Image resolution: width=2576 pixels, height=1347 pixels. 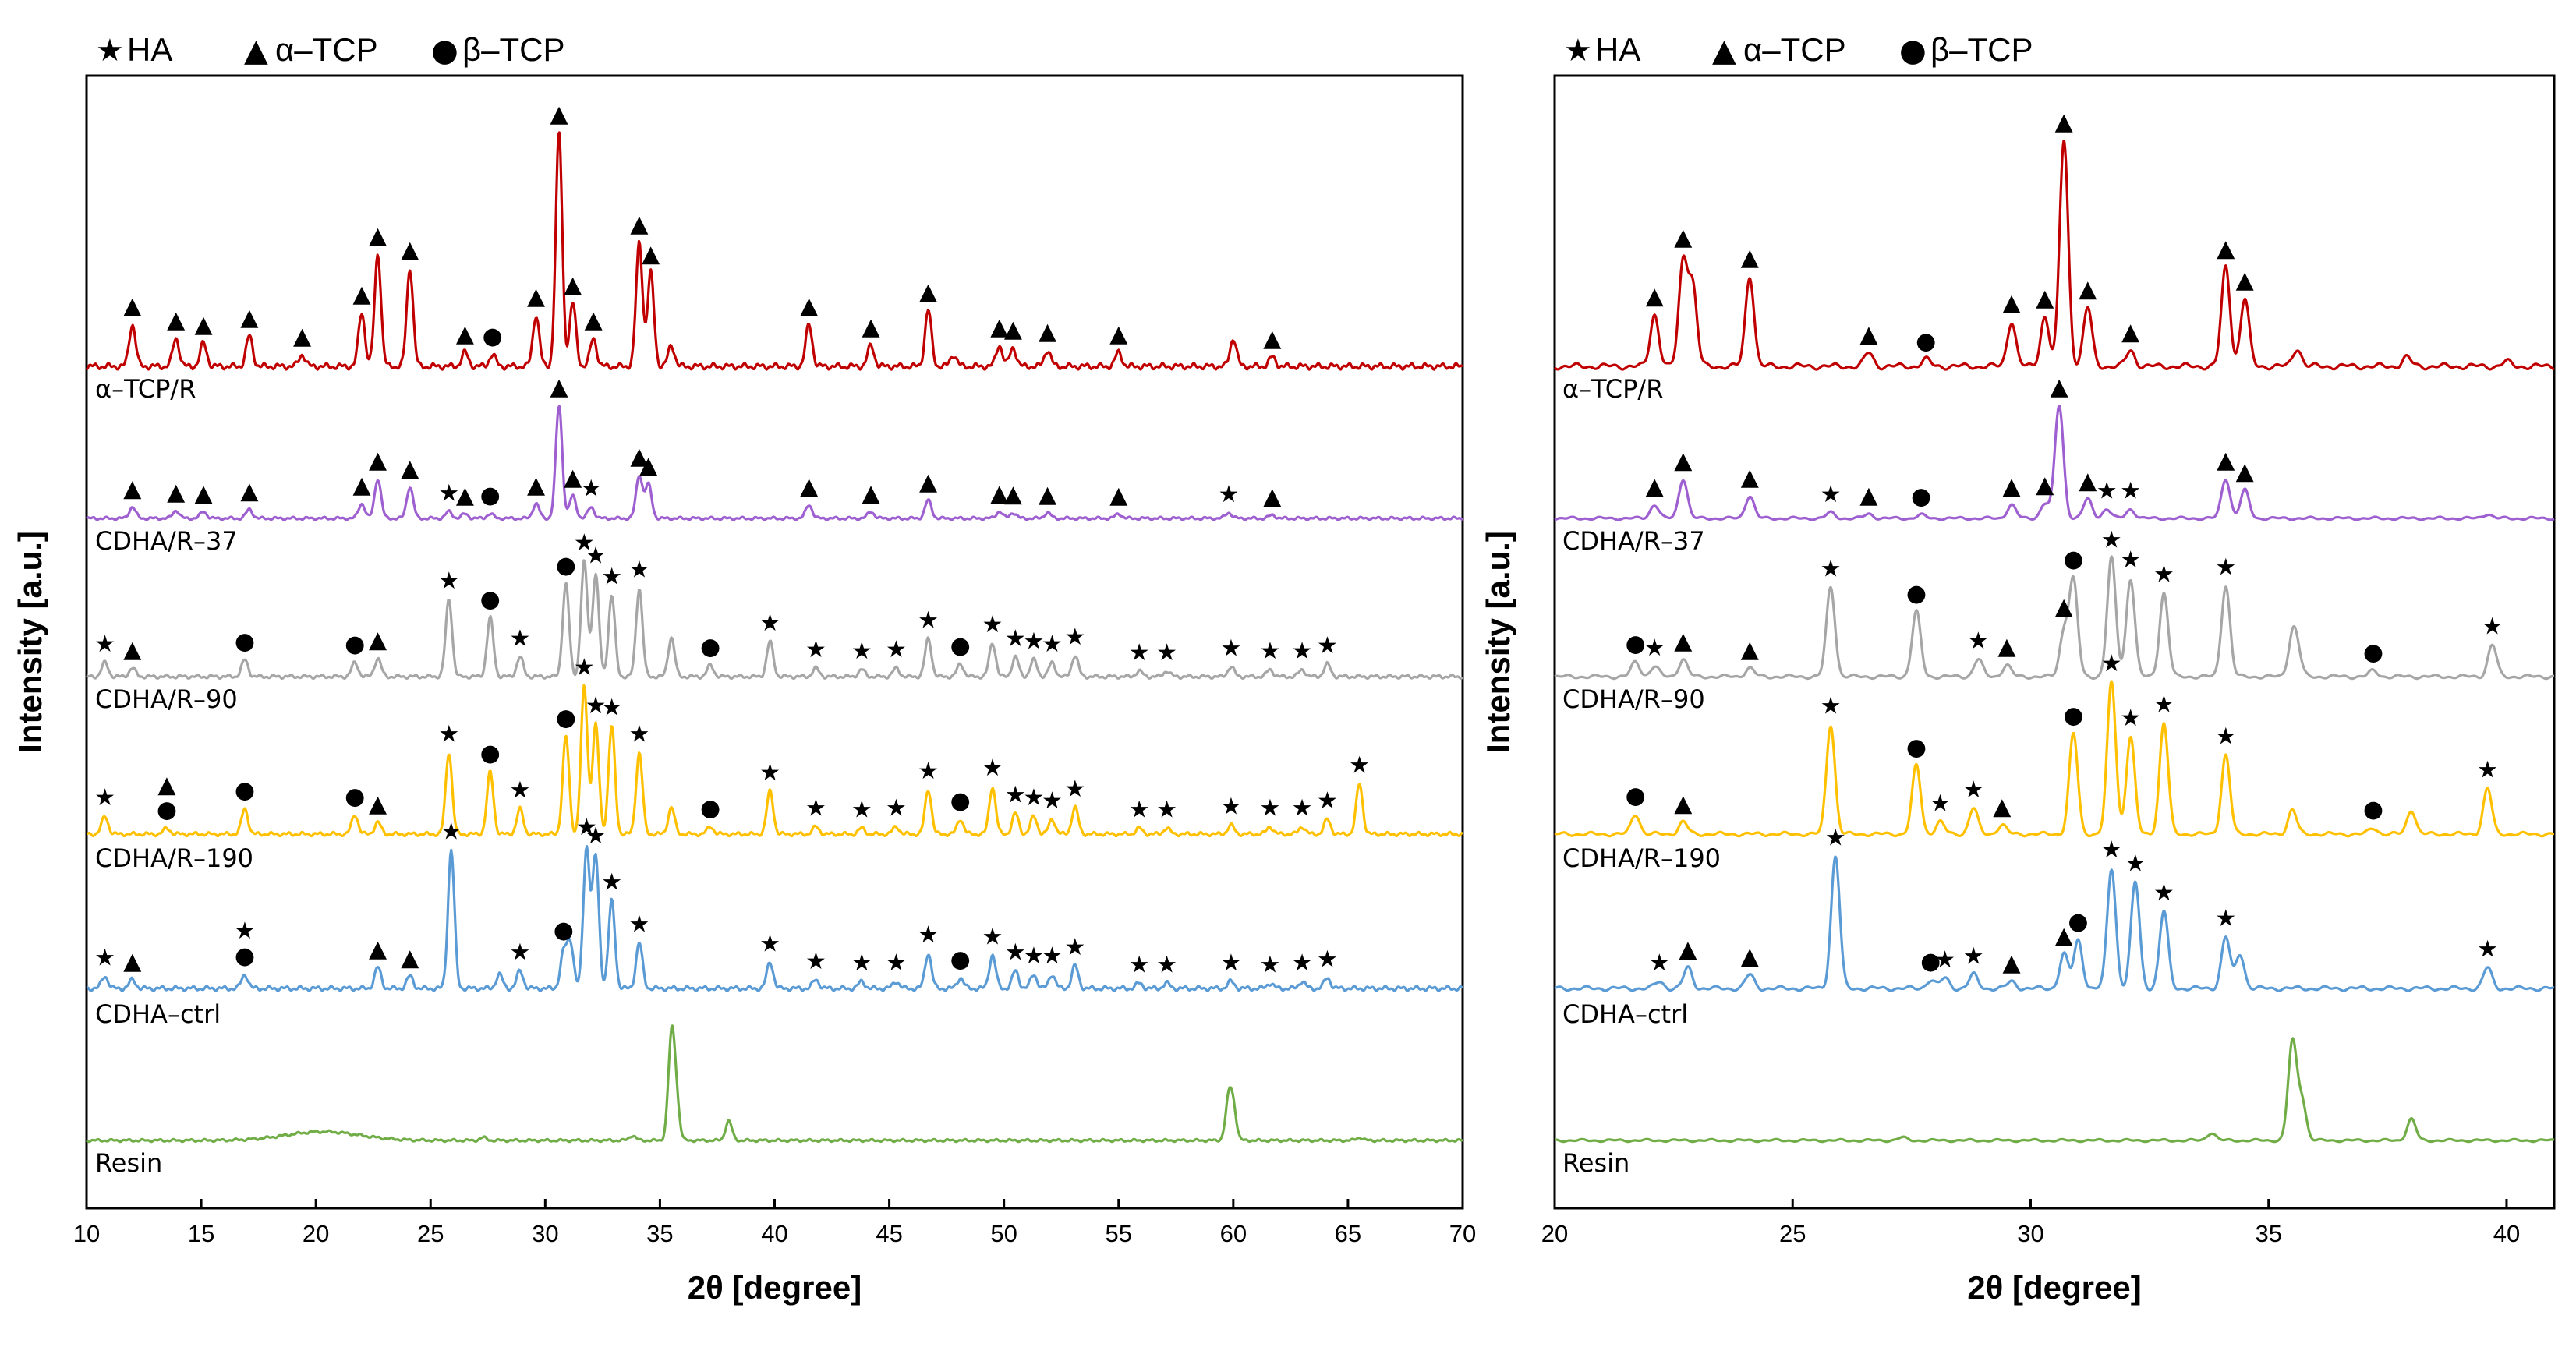 What do you see at coordinates (166, 541) in the screenshot?
I see `series-label: CDHA/R–37` at bounding box center [166, 541].